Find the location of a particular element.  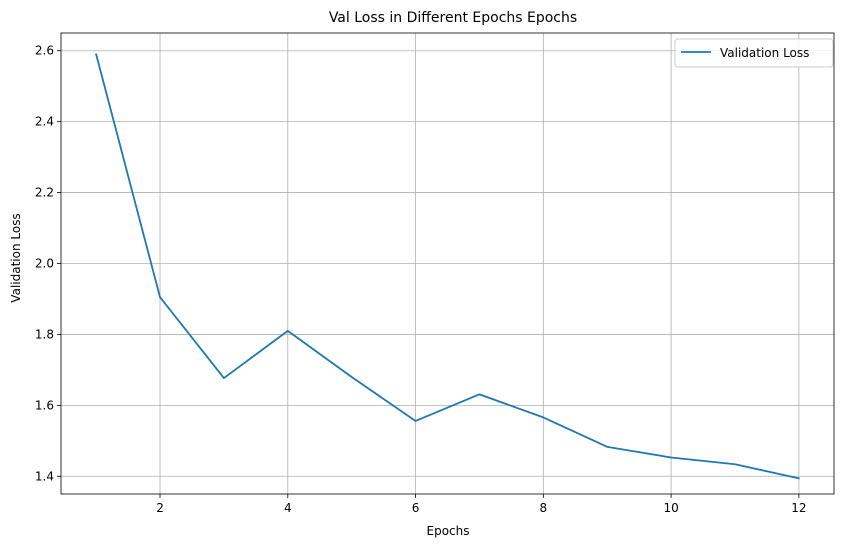

y-tick-label-2.2: 2.2 is located at coordinates (44, 193).